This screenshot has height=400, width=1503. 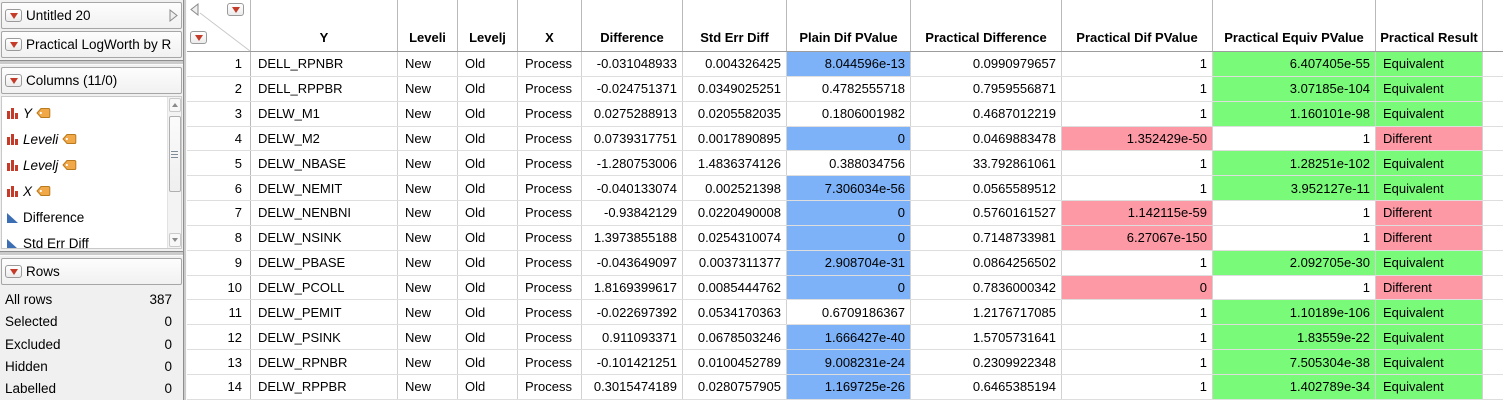 What do you see at coordinates (986, 312) in the screenshot?
I see `cell-practical_difference: 1.2176717085` at bounding box center [986, 312].